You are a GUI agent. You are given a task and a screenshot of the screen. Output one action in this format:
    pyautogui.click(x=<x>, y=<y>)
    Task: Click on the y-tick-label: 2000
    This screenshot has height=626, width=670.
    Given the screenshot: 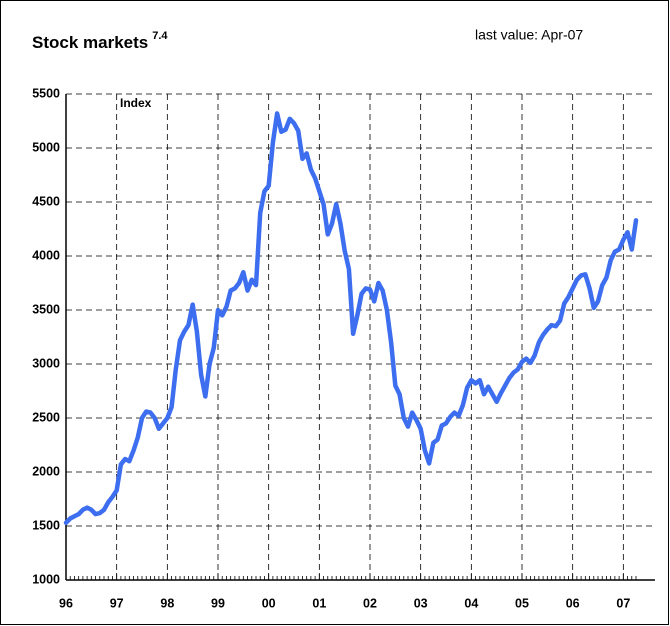 What is the action you would take?
    pyautogui.click(x=46, y=471)
    